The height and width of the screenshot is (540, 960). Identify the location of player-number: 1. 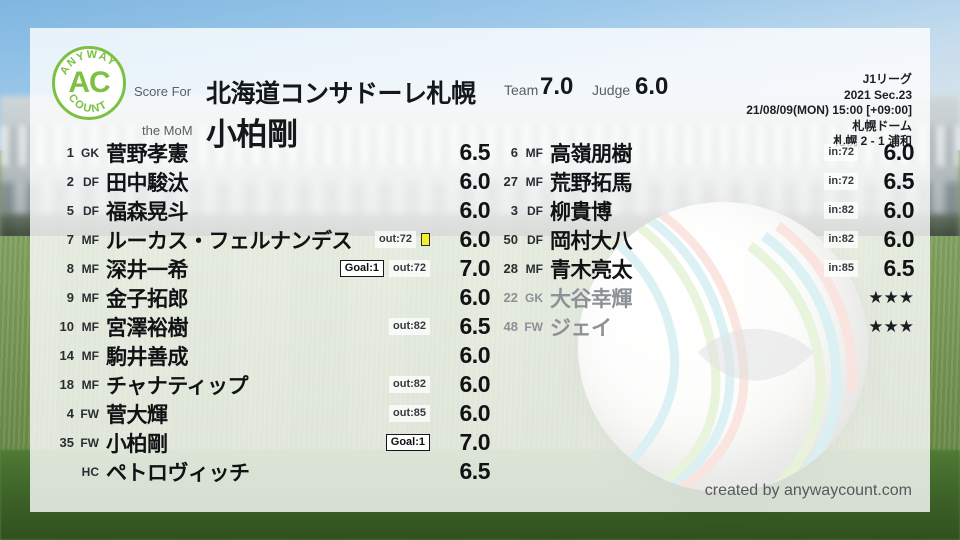
(70, 152).